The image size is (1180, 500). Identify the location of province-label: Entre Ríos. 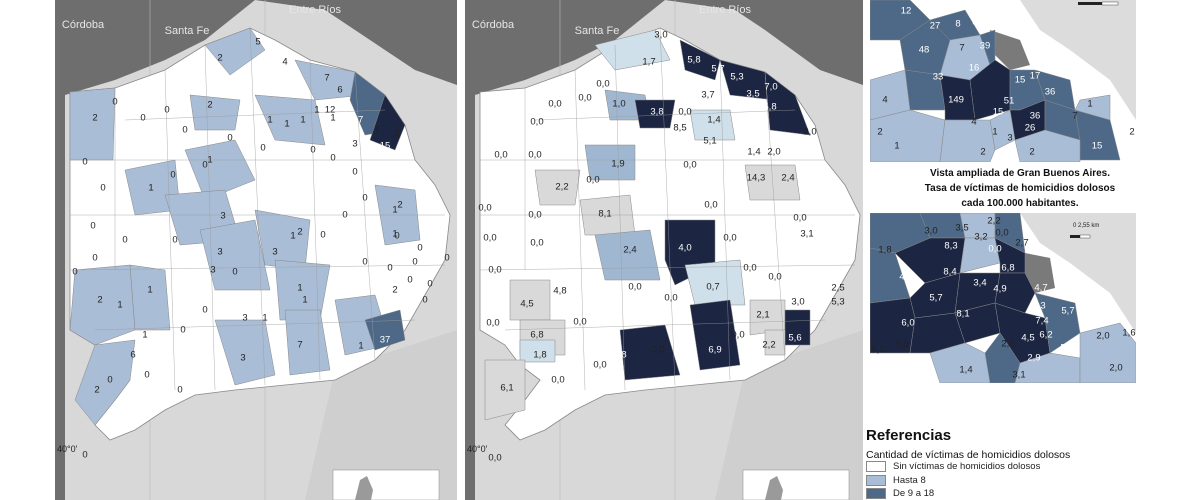
(315, 10).